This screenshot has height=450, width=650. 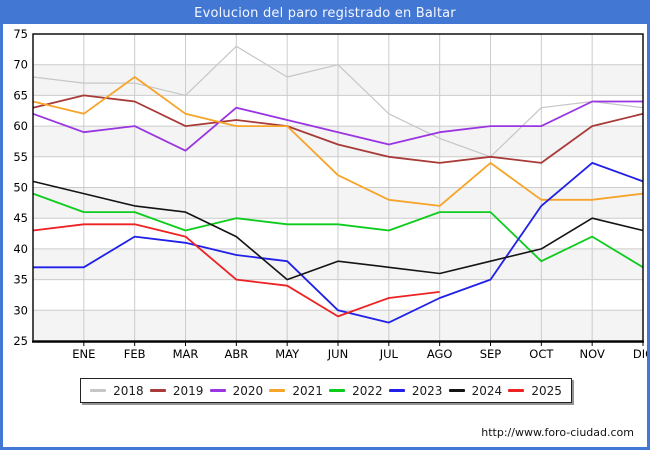 What do you see at coordinates (367, 390) in the screenshot?
I see `legend-label-2022: 2022` at bounding box center [367, 390].